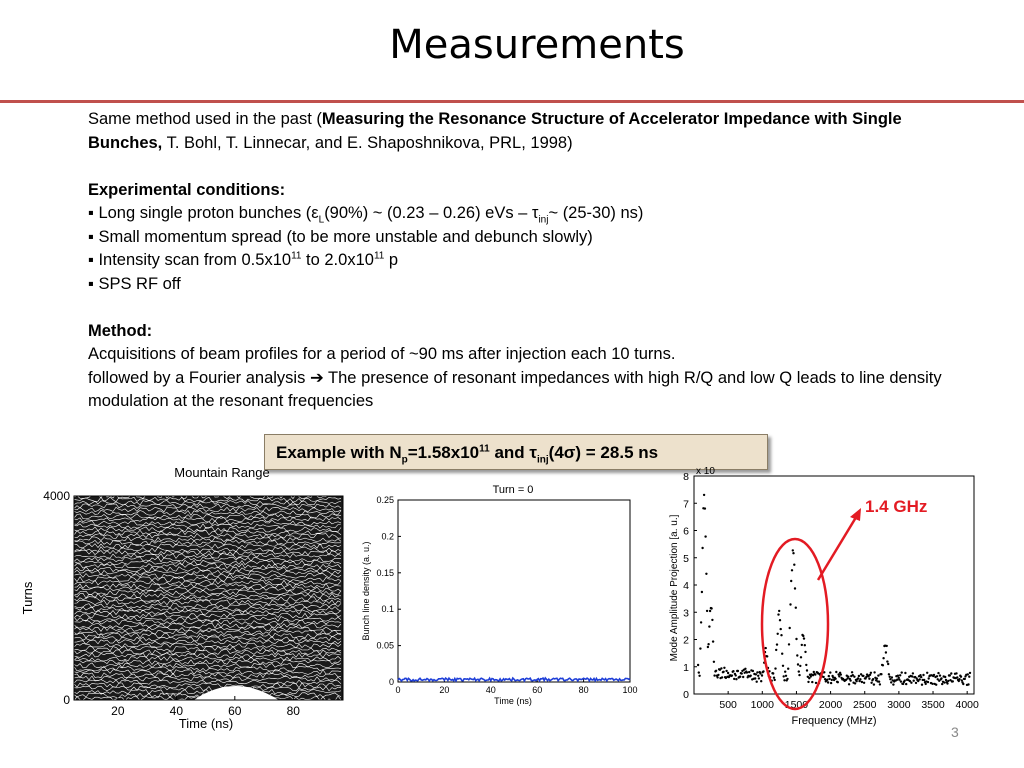  I want to click on bunch-profile-area, so click(236, 693).